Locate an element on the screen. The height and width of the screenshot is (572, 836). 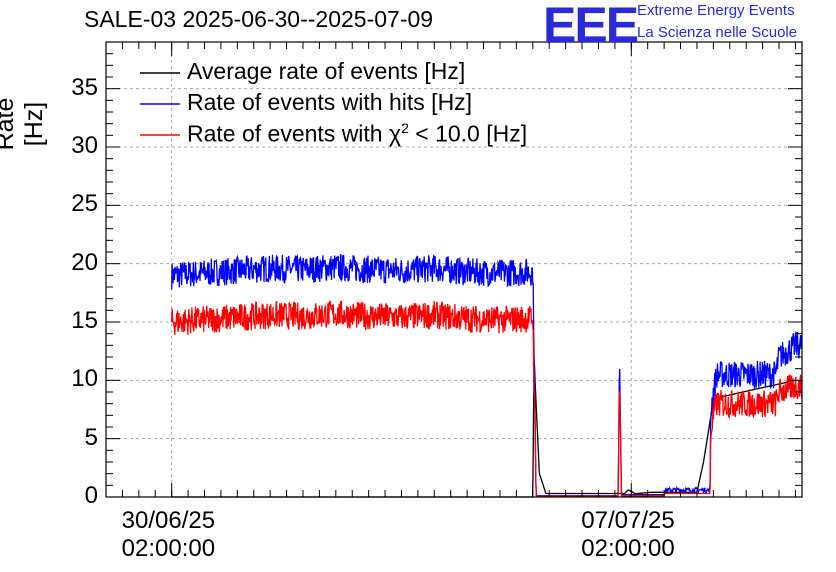
logo-line-1: Extreme Energy Events is located at coordinates (716, 10).